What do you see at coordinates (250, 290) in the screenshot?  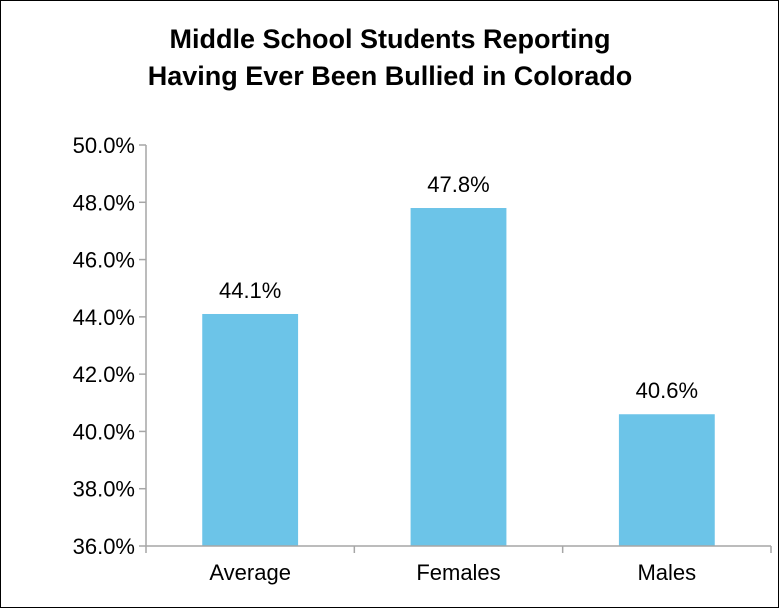 I see `data-label: 44.1%` at bounding box center [250, 290].